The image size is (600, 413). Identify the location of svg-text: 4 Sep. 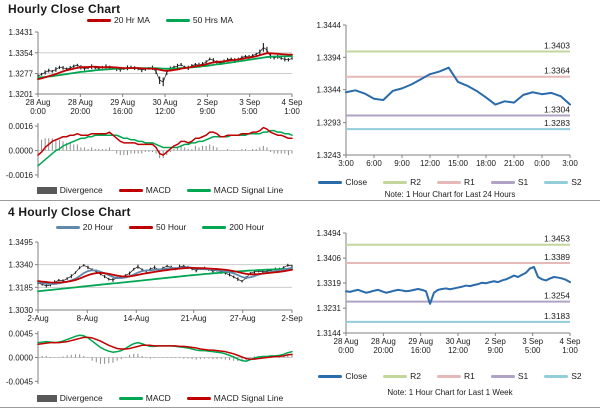
(292, 102).